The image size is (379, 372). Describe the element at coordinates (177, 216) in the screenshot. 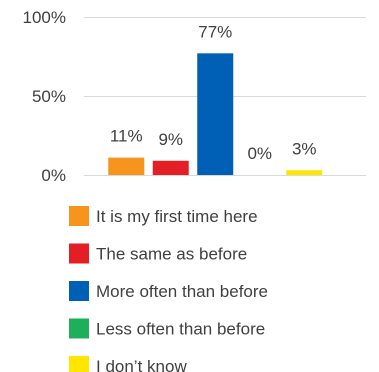

I see `legend-label: It is my first time here` at that location.